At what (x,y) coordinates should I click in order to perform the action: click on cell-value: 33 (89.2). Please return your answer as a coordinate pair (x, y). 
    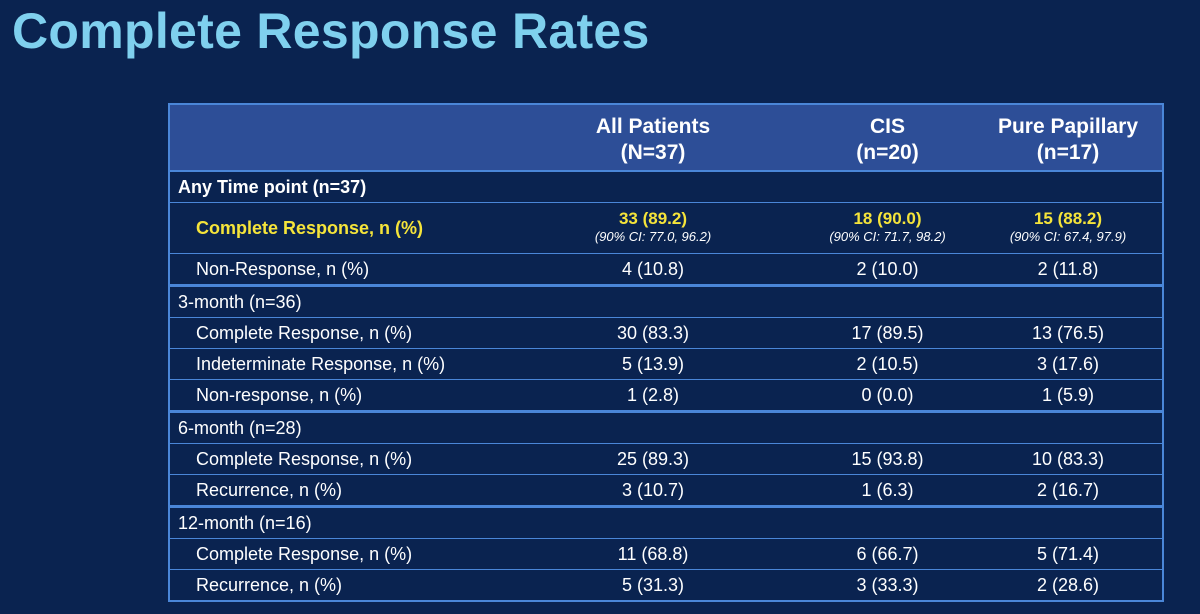
    Looking at the image, I should click on (653, 218).